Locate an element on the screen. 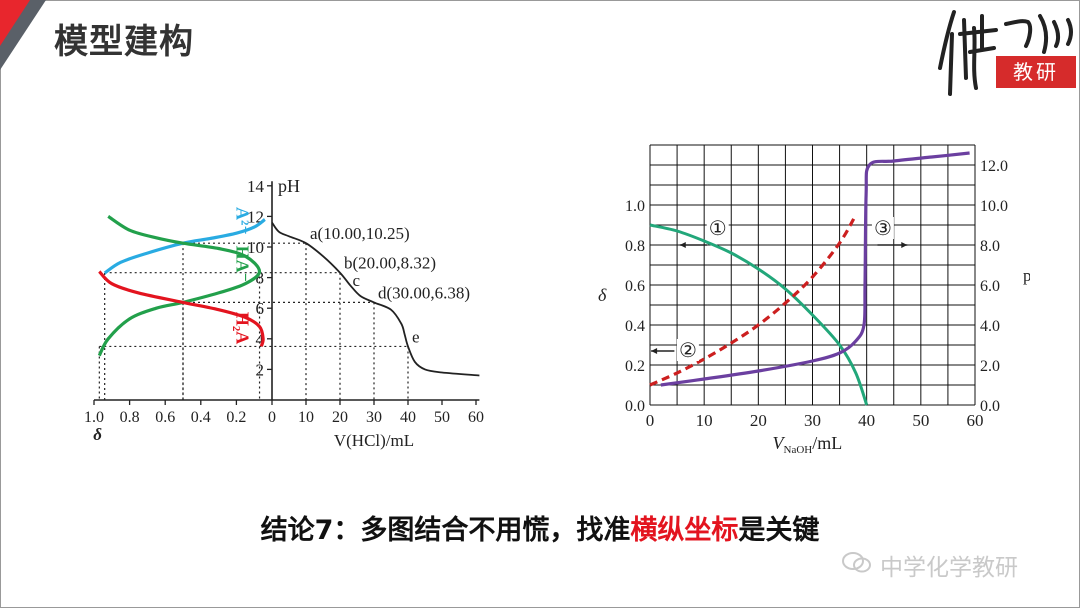 The height and width of the screenshot is (608, 1080). point-annotation: a(10.00,10.25) is located at coordinates (360, 233).